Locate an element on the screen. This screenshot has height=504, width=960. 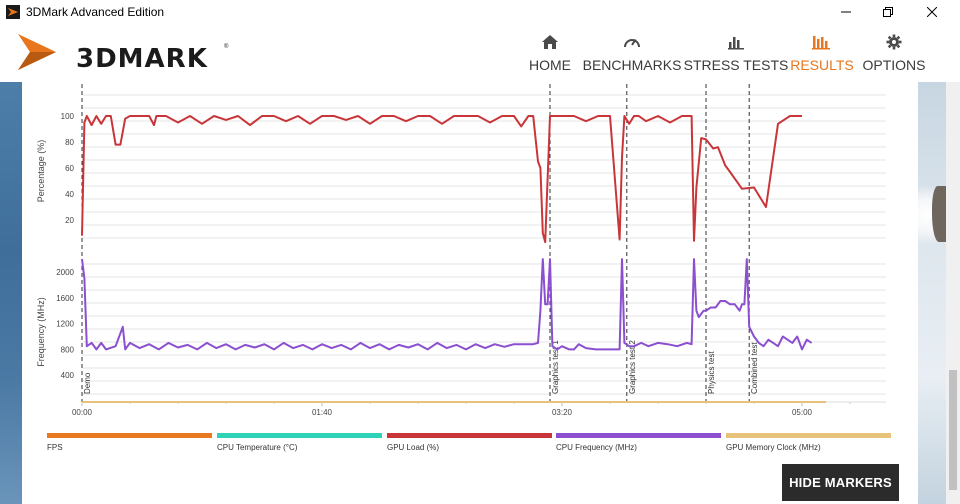
frequency-chart-ytick-label: 2000 is located at coordinates (65, 272).